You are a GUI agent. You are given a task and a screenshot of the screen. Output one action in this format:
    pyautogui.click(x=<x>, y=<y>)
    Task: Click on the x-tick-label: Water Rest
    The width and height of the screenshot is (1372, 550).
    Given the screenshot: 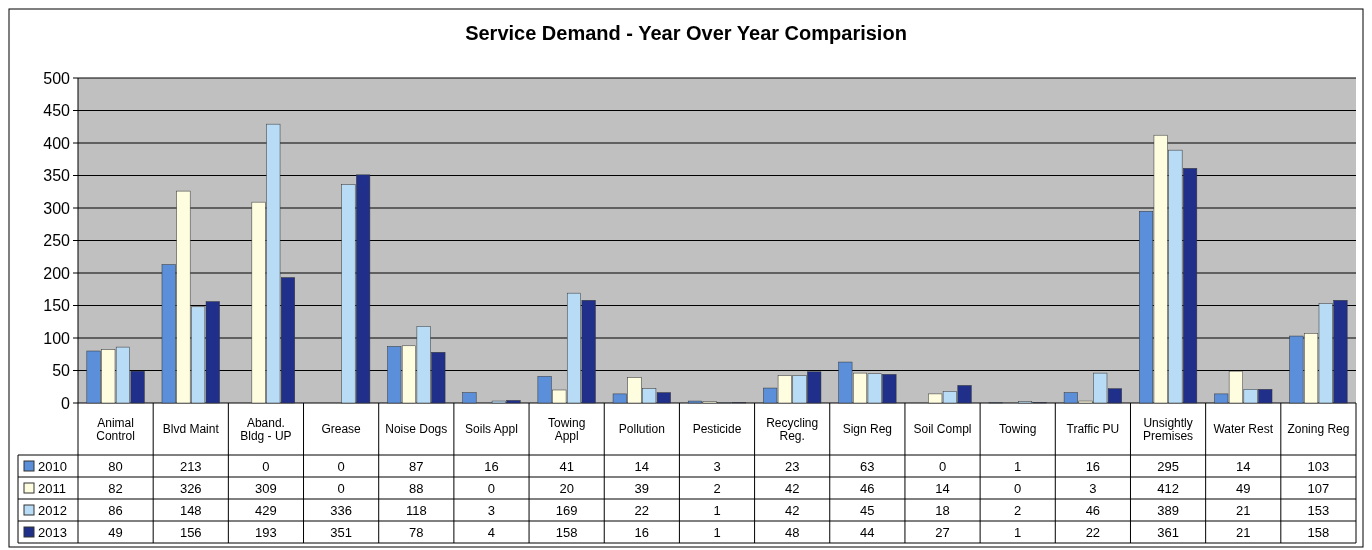 What is the action you would take?
    pyautogui.click(x=1243, y=429)
    